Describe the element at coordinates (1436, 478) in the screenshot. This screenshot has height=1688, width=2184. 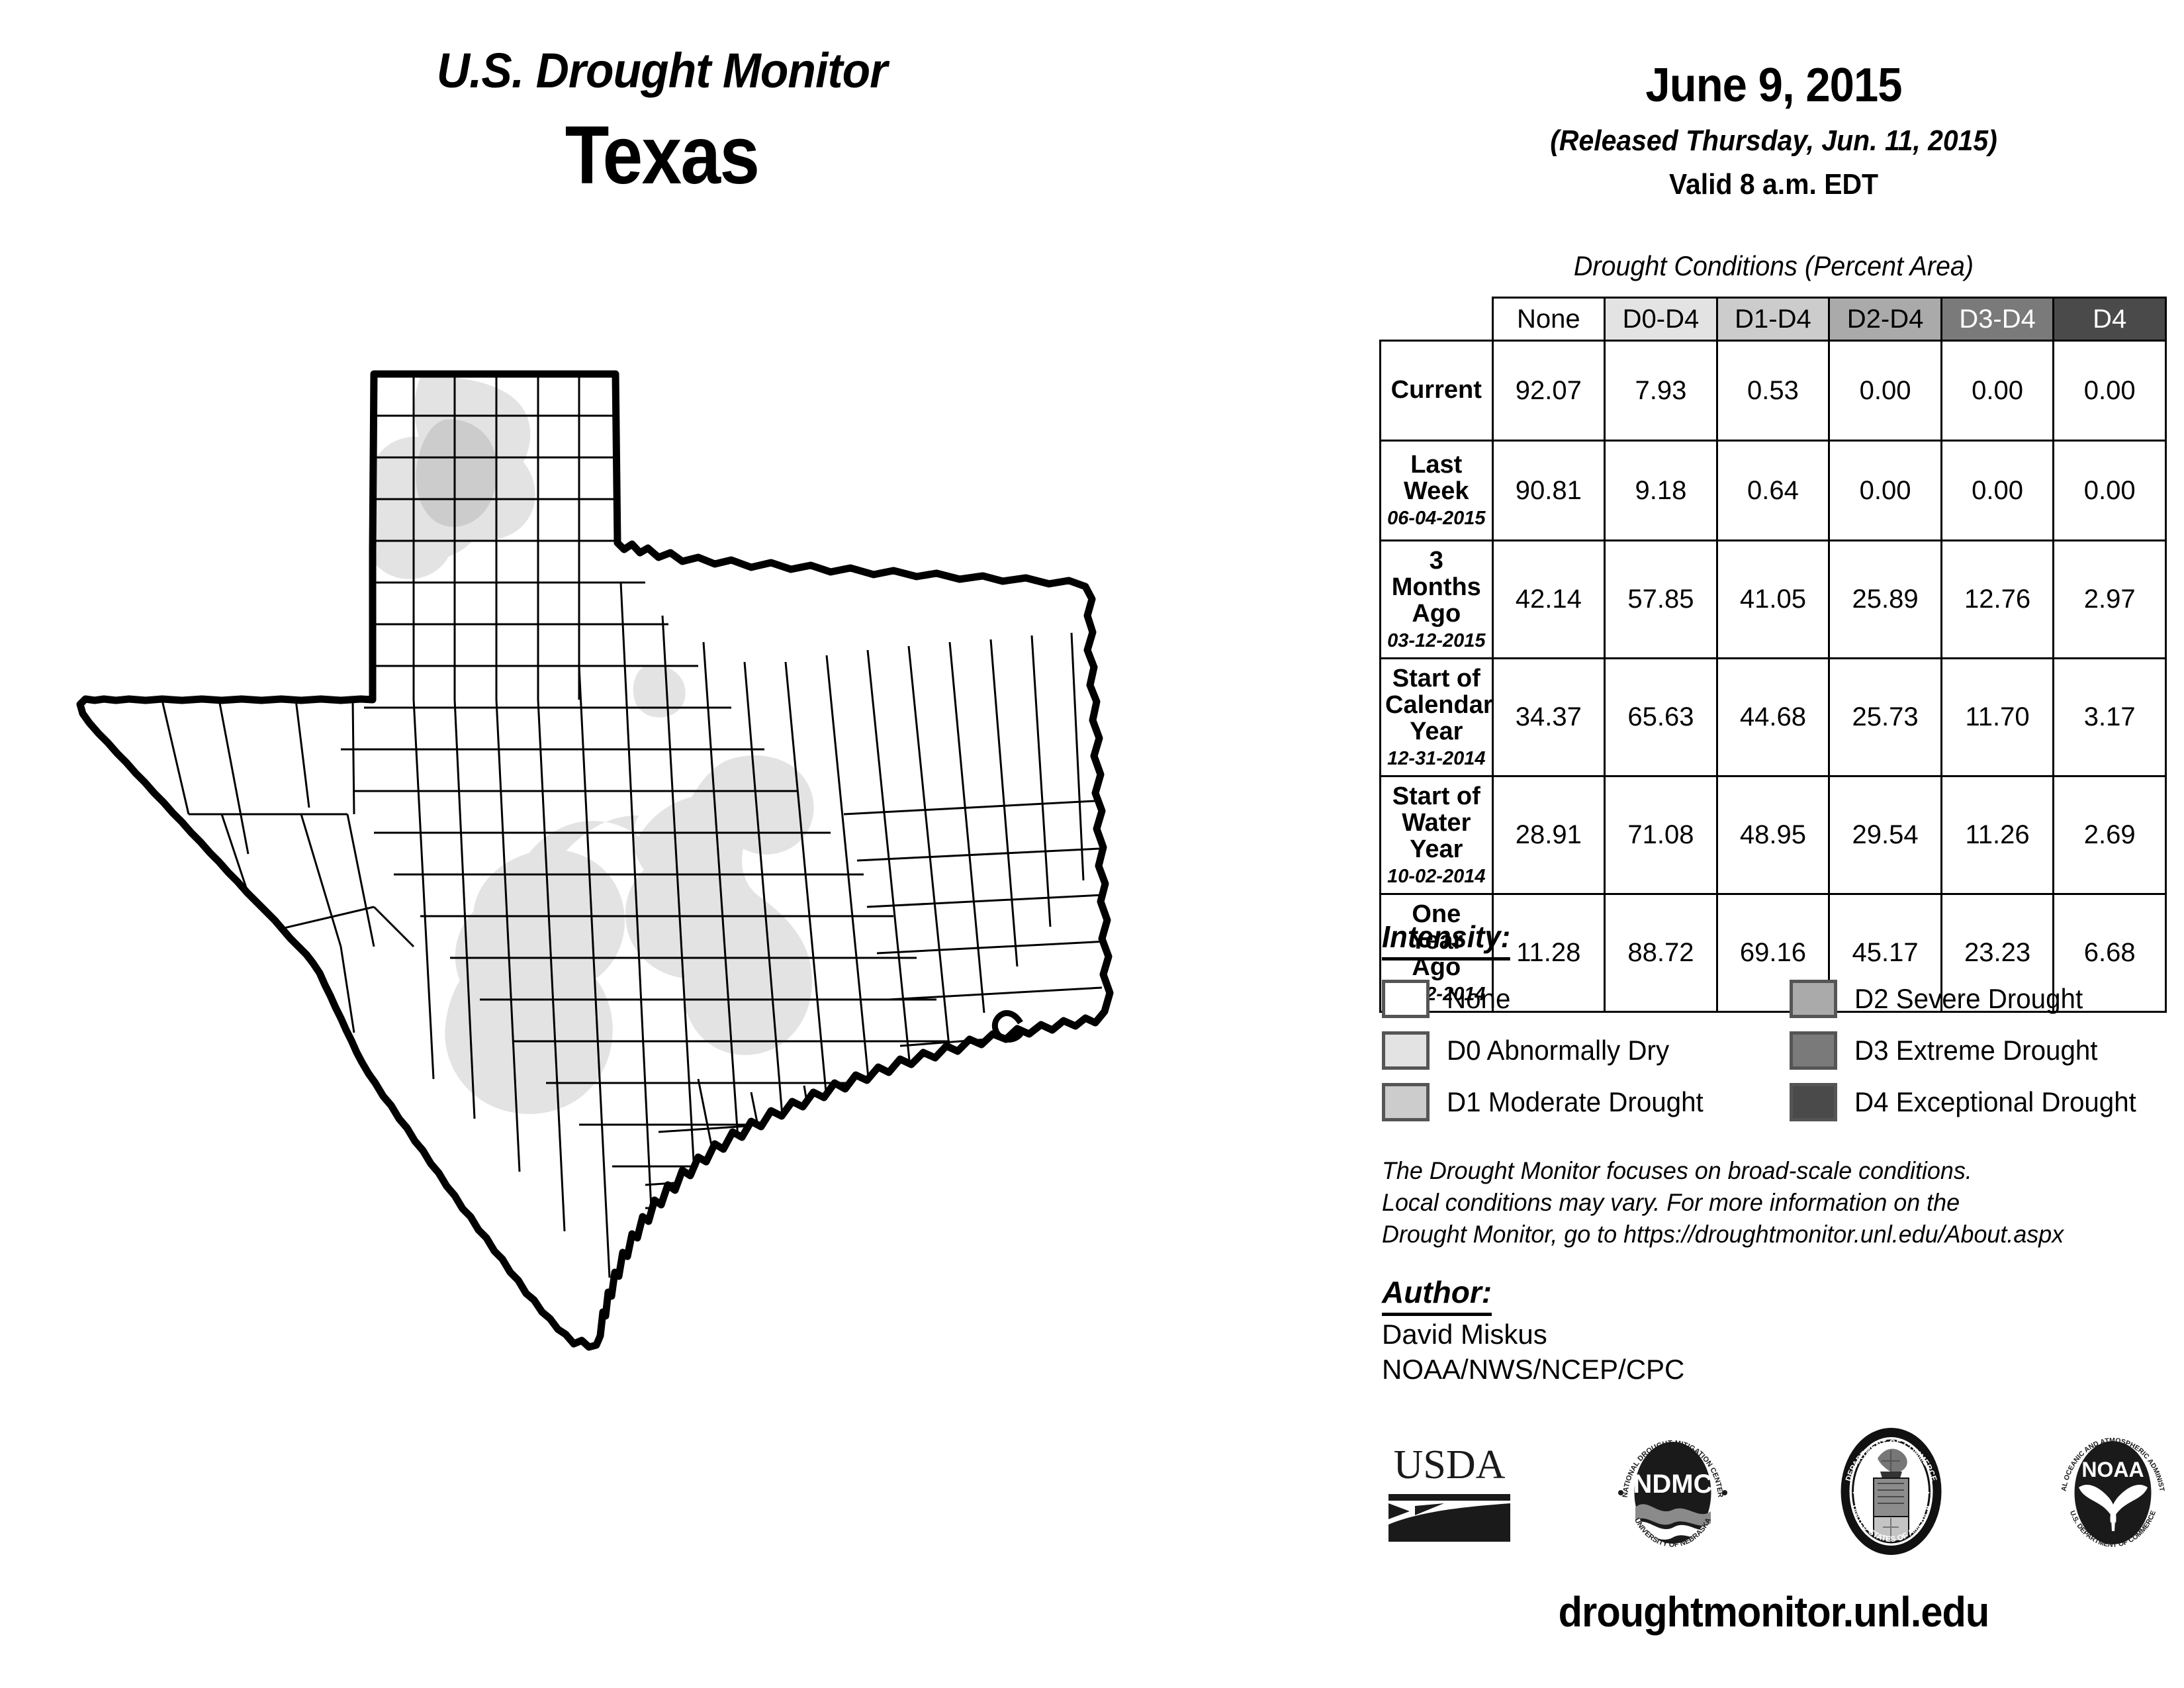
I see `row-label-text: Last Week` at that location.